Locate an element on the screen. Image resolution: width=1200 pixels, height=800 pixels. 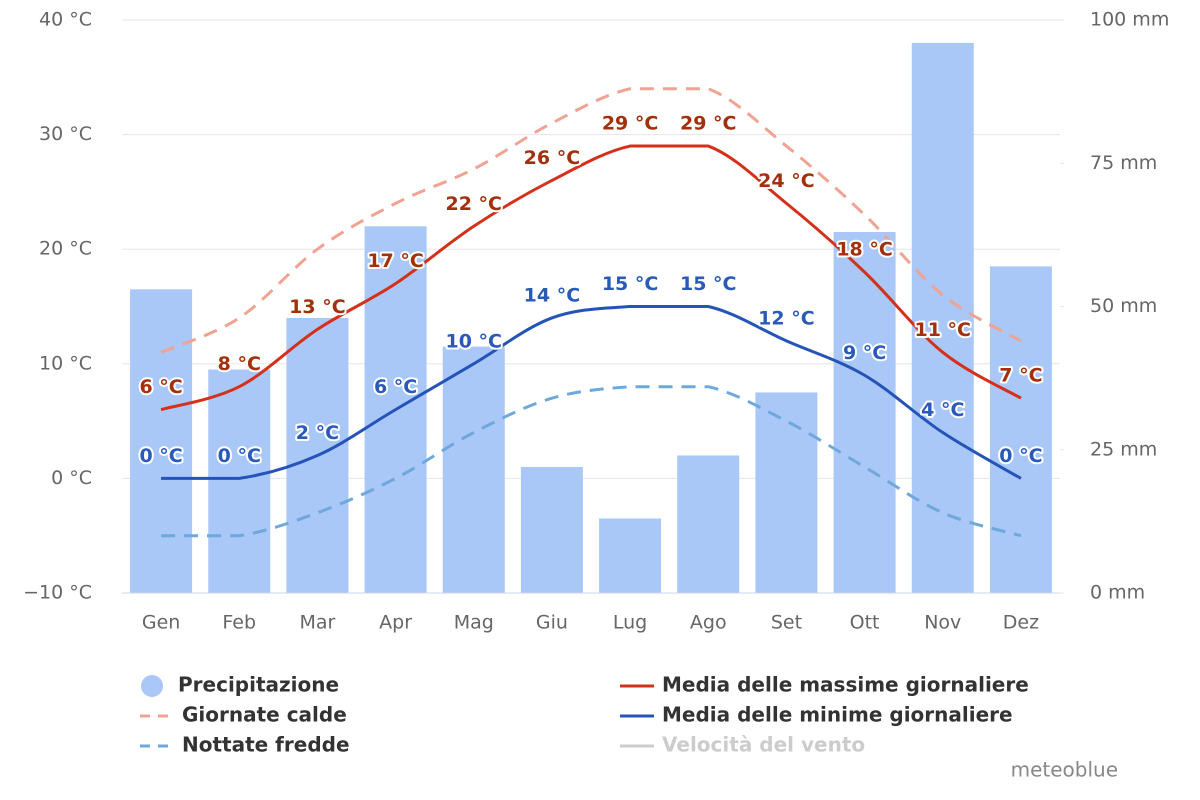
x-tick-label: Feb is located at coordinates (239, 623).